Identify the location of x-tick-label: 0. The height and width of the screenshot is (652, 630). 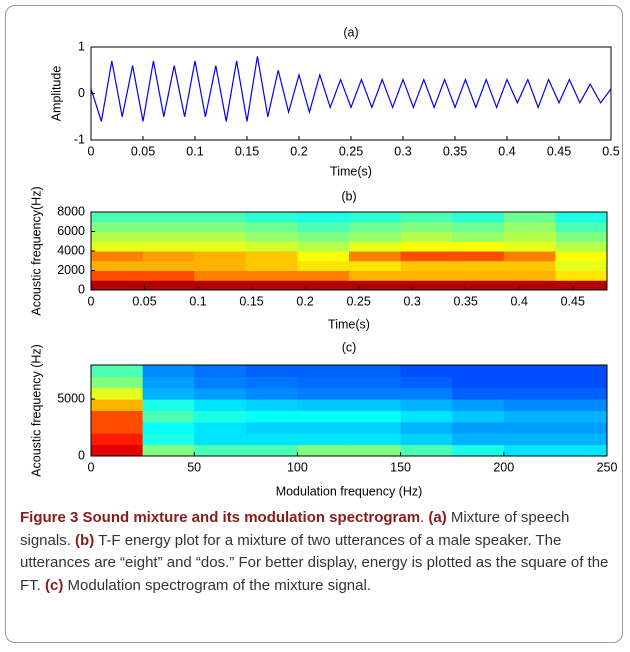
(91, 467).